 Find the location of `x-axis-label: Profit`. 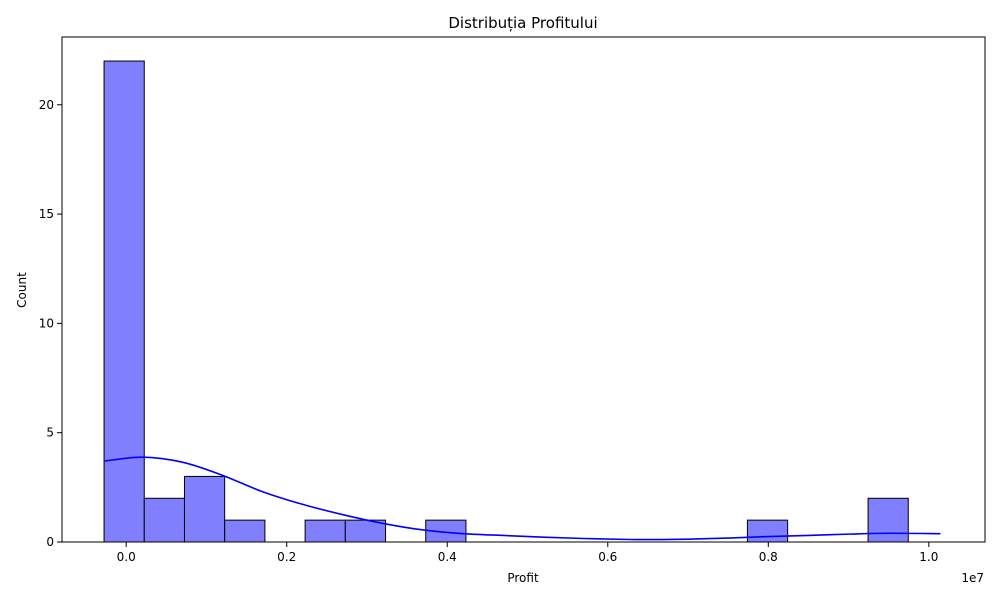

x-axis-label: Profit is located at coordinates (523, 578).